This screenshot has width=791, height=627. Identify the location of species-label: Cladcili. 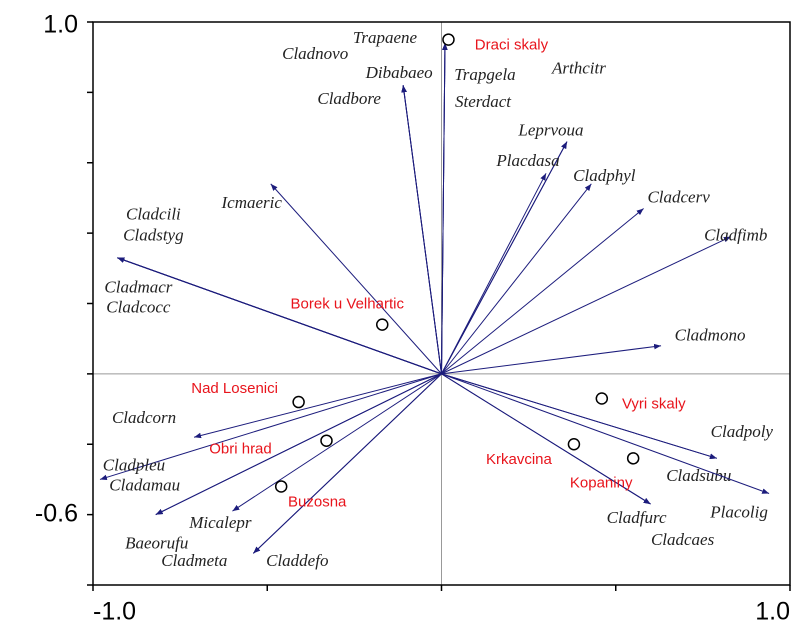
(153, 214).